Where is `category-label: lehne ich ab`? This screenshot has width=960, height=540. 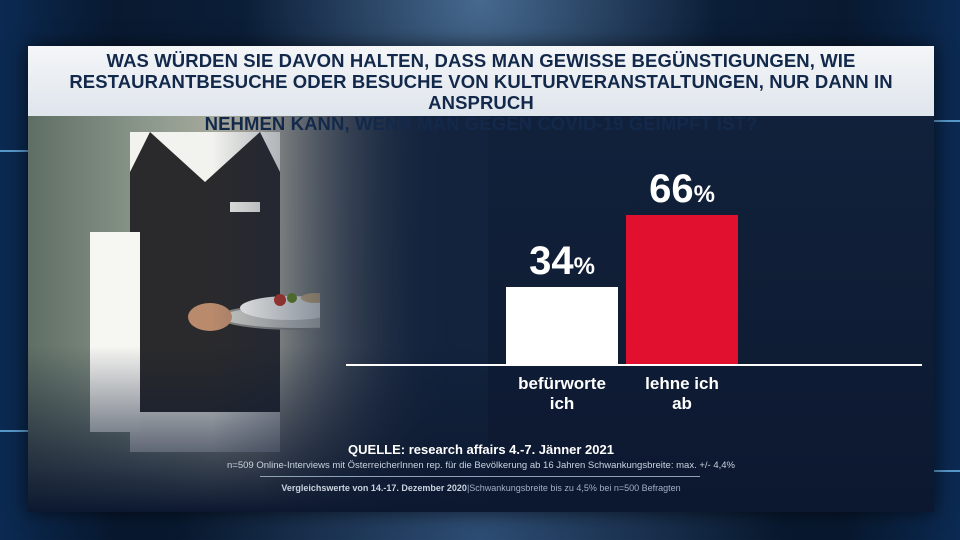 category-label: lehne ich ab is located at coordinates (682, 394).